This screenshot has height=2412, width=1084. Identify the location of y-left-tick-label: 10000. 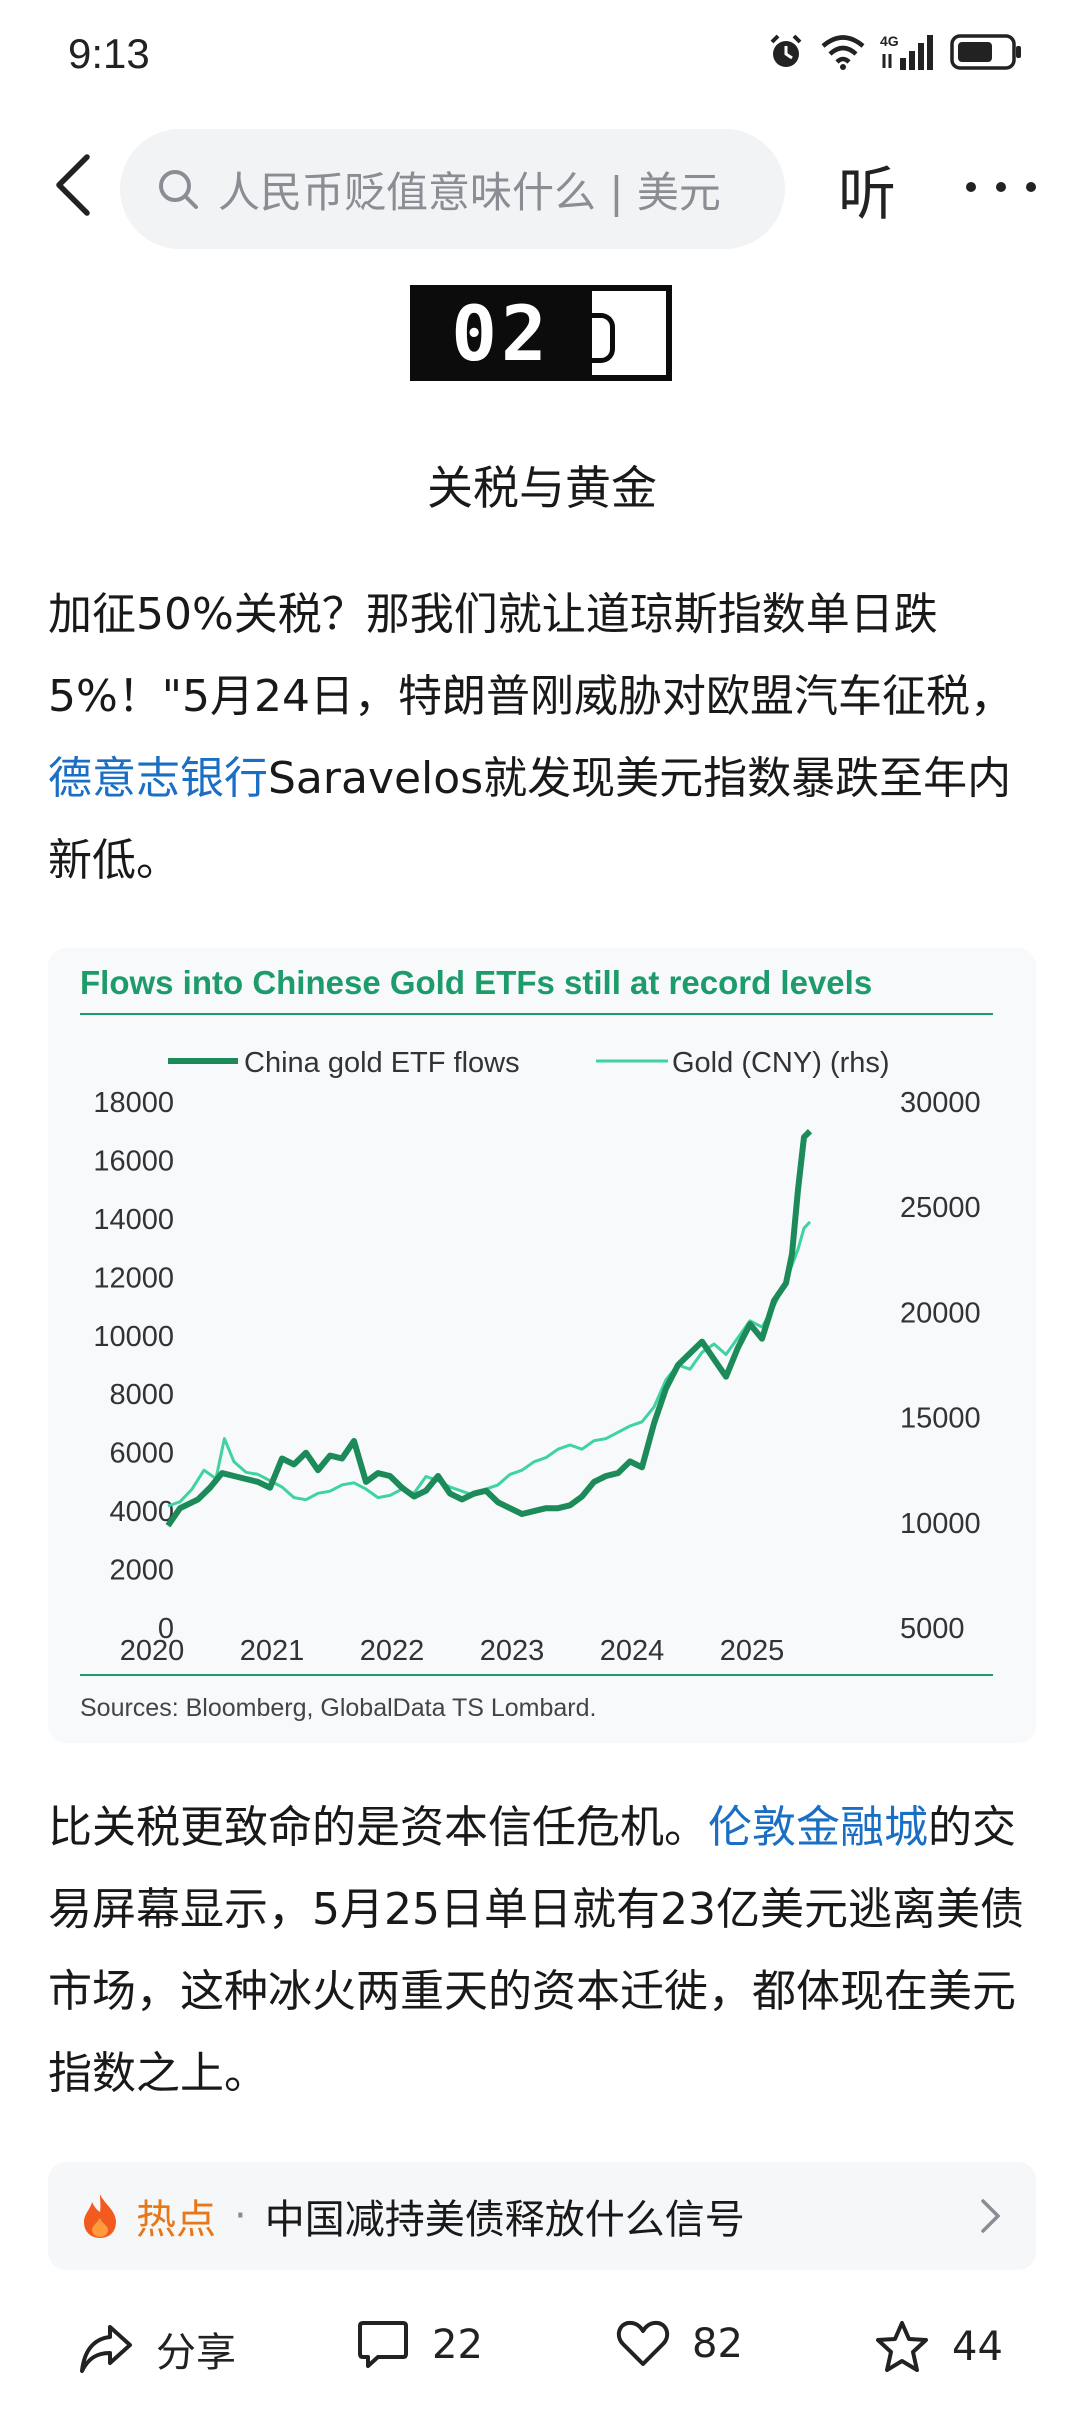
(133, 1337).